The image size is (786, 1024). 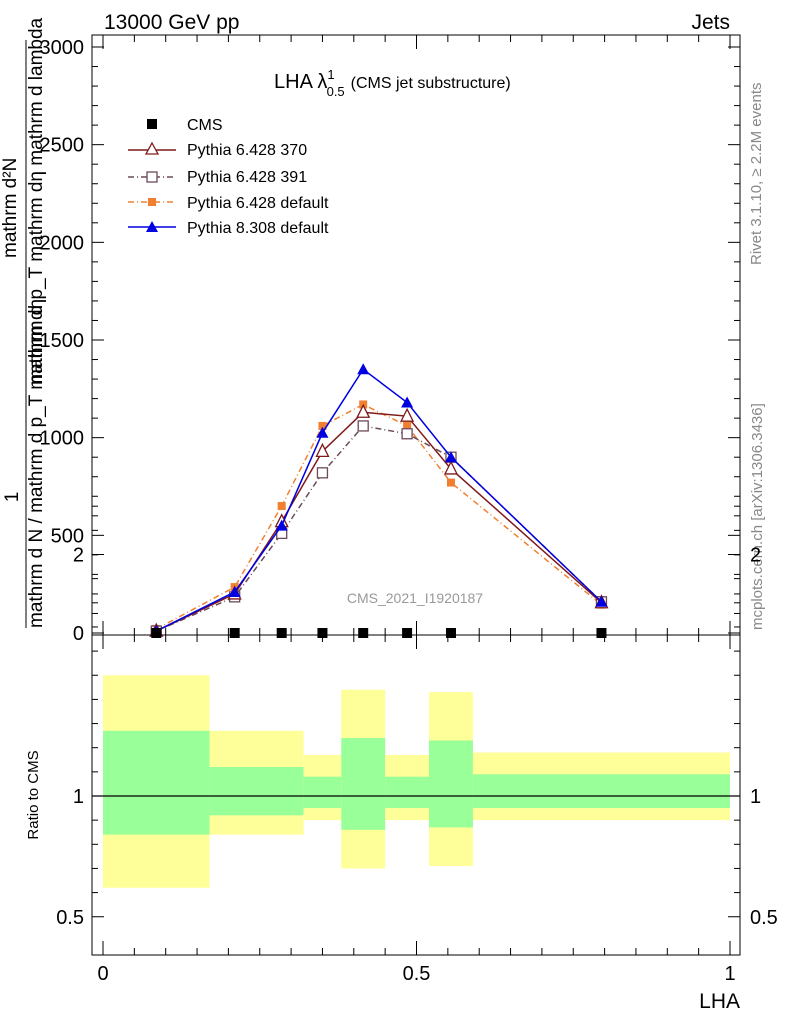 I want to click on legend-item-py6def: Pythia 6.428 default, so click(x=228, y=203).